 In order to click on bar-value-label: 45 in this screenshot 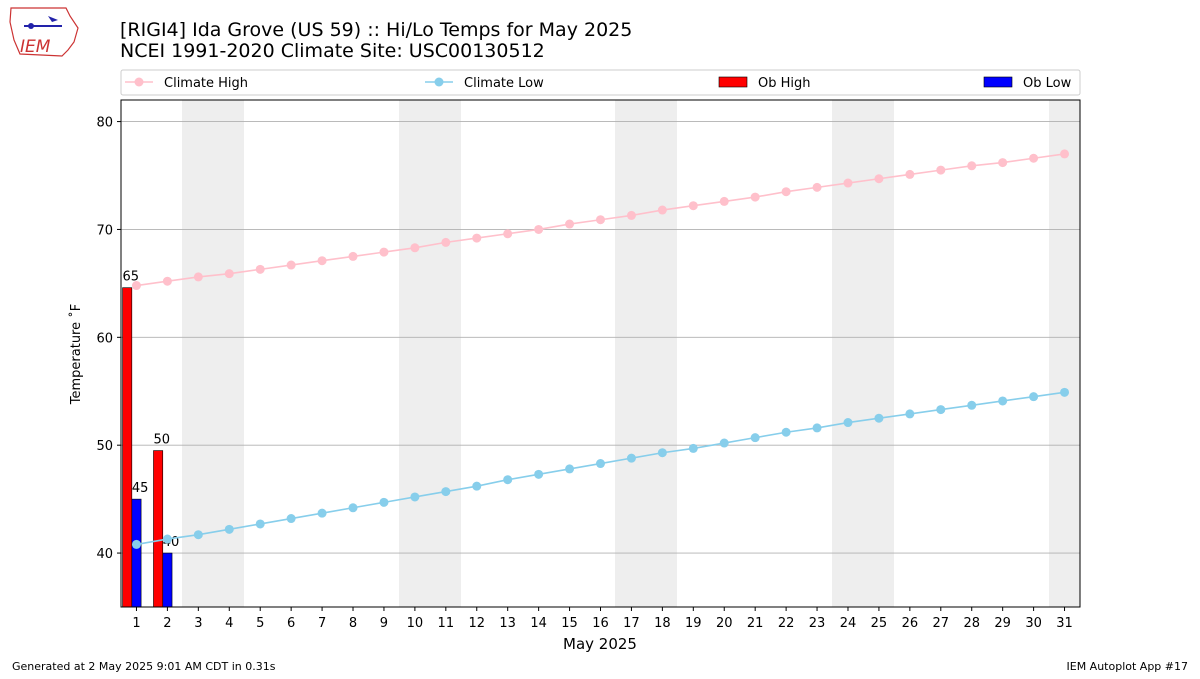, I will do `click(140, 488)`.